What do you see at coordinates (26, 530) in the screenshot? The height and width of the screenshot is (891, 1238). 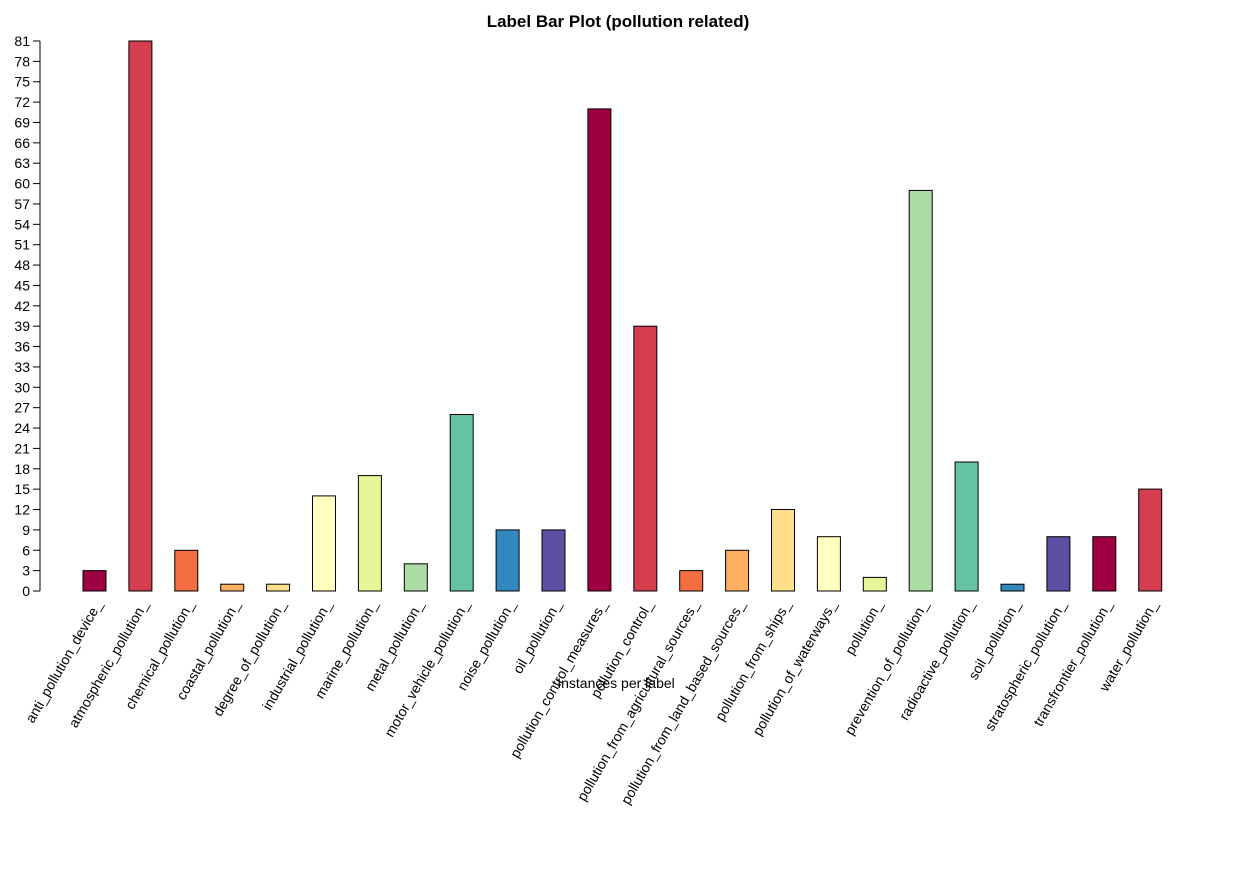 I see `y-tick-label: 9` at bounding box center [26, 530].